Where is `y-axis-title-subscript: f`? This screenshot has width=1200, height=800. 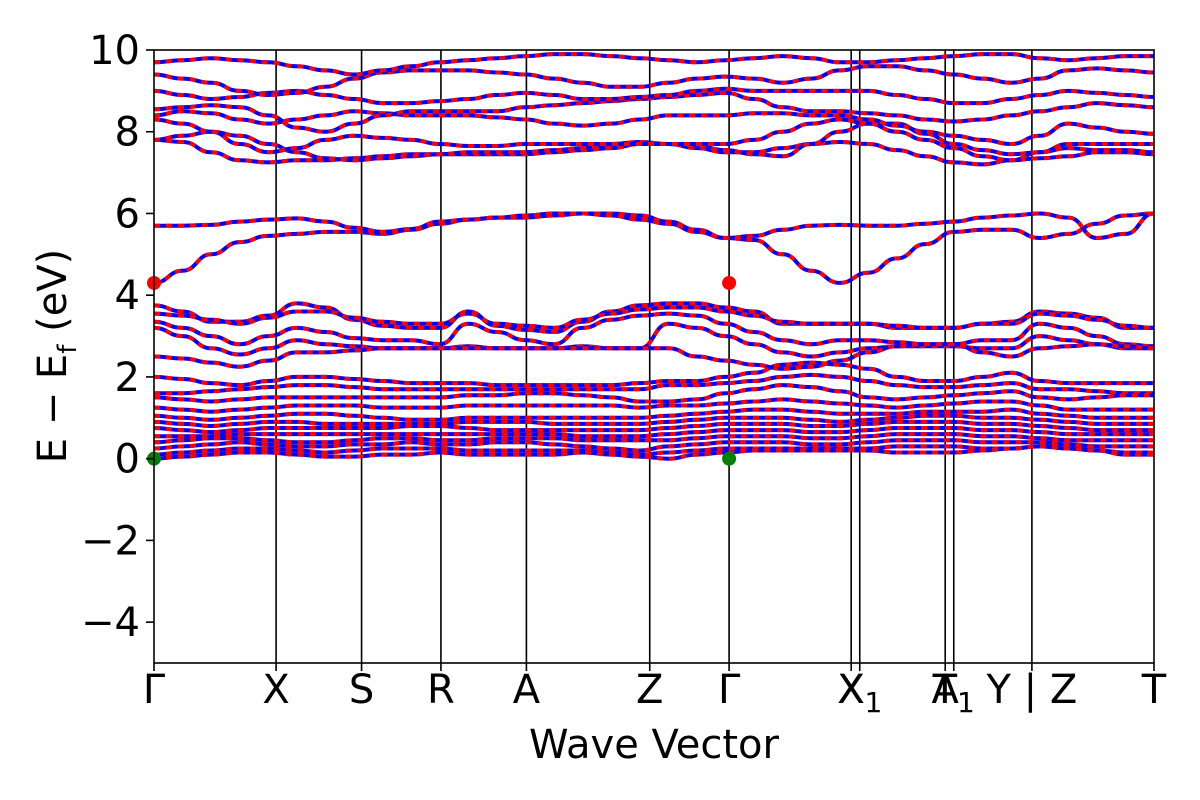
y-axis-title-subscript: f is located at coordinates (68, 349).